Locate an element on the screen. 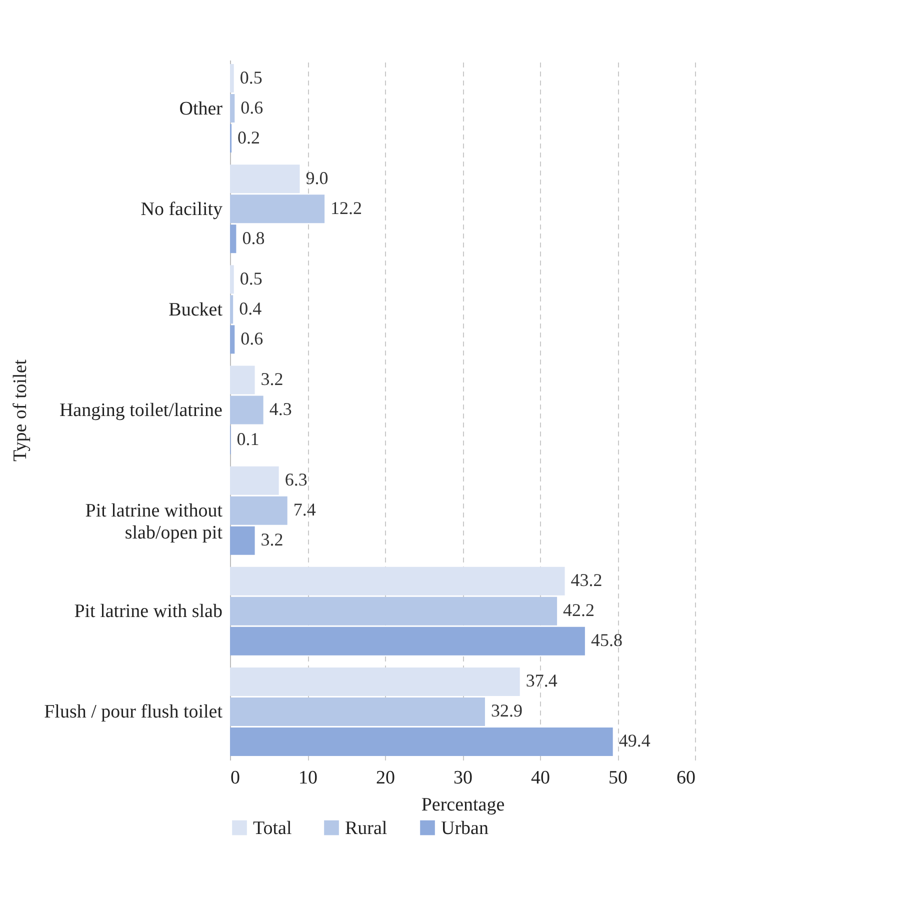 Image resolution: width=911 pixels, height=924 pixels. legend-label: Total is located at coordinates (272, 828).